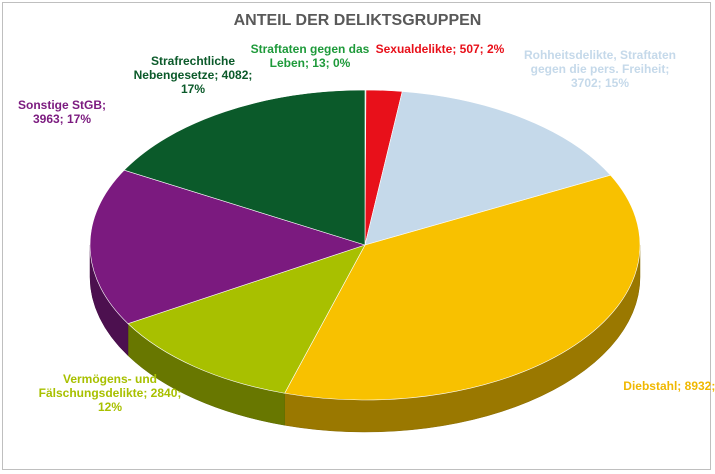 The width and height of the screenshot is (715, 474). What do you see at coordinates (440, 49) in the screenshot?
I see `data-label: Sexualdelikte; 507; 2%` at bounding box center [440, 49].